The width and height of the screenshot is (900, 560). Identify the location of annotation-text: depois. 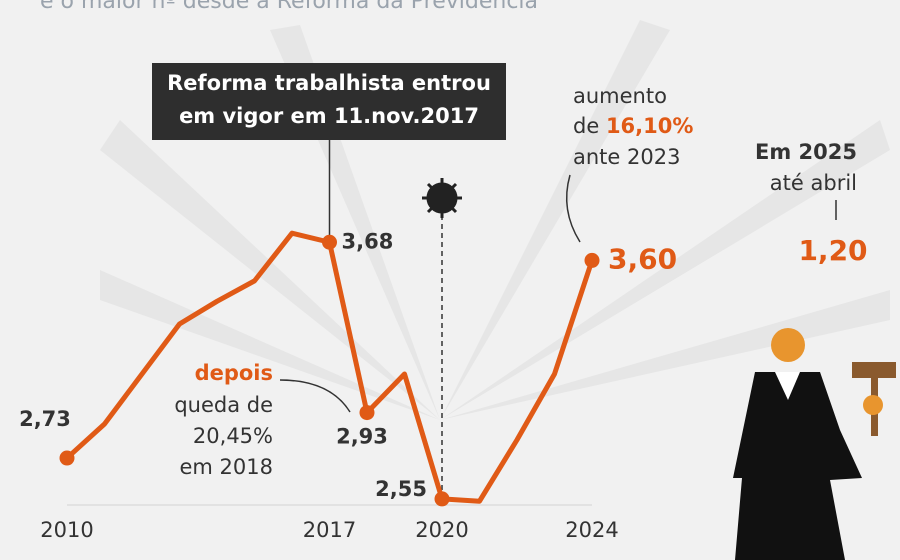
(234, 373).